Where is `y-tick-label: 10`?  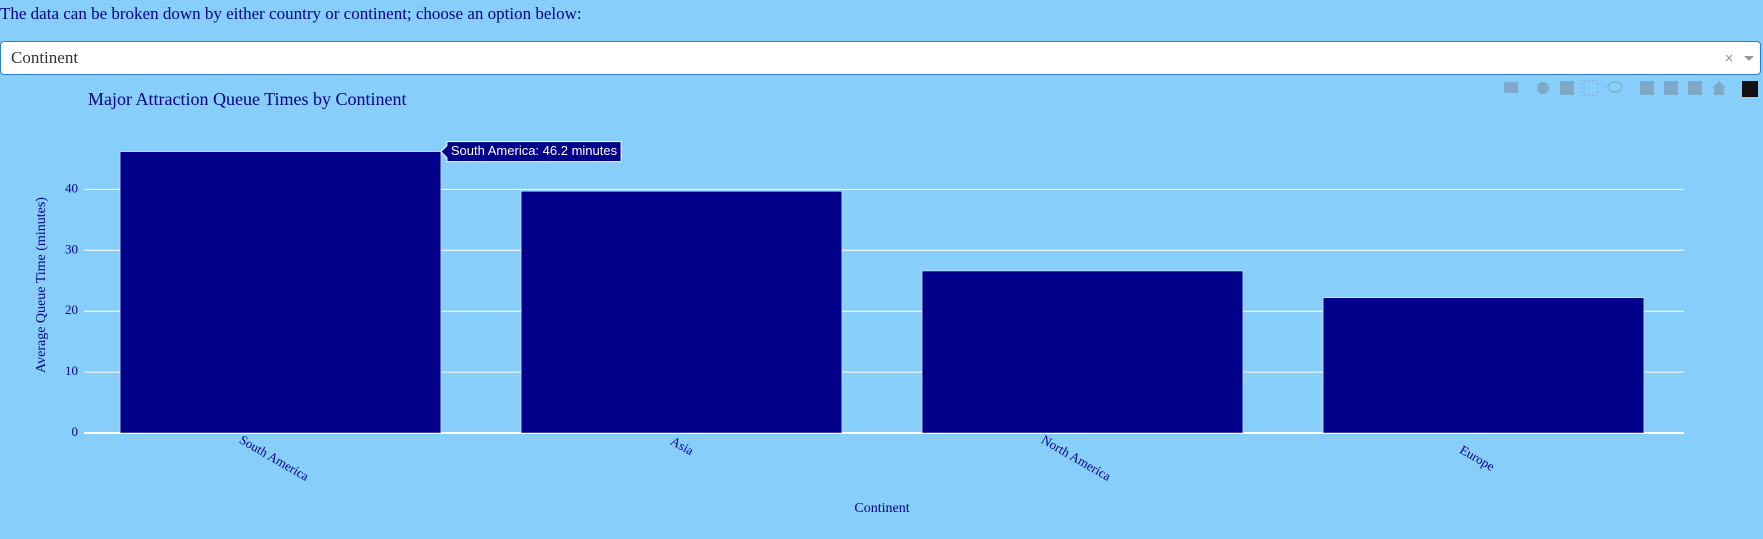
y-tick-label: 10 is located at coordinates (71, 370).